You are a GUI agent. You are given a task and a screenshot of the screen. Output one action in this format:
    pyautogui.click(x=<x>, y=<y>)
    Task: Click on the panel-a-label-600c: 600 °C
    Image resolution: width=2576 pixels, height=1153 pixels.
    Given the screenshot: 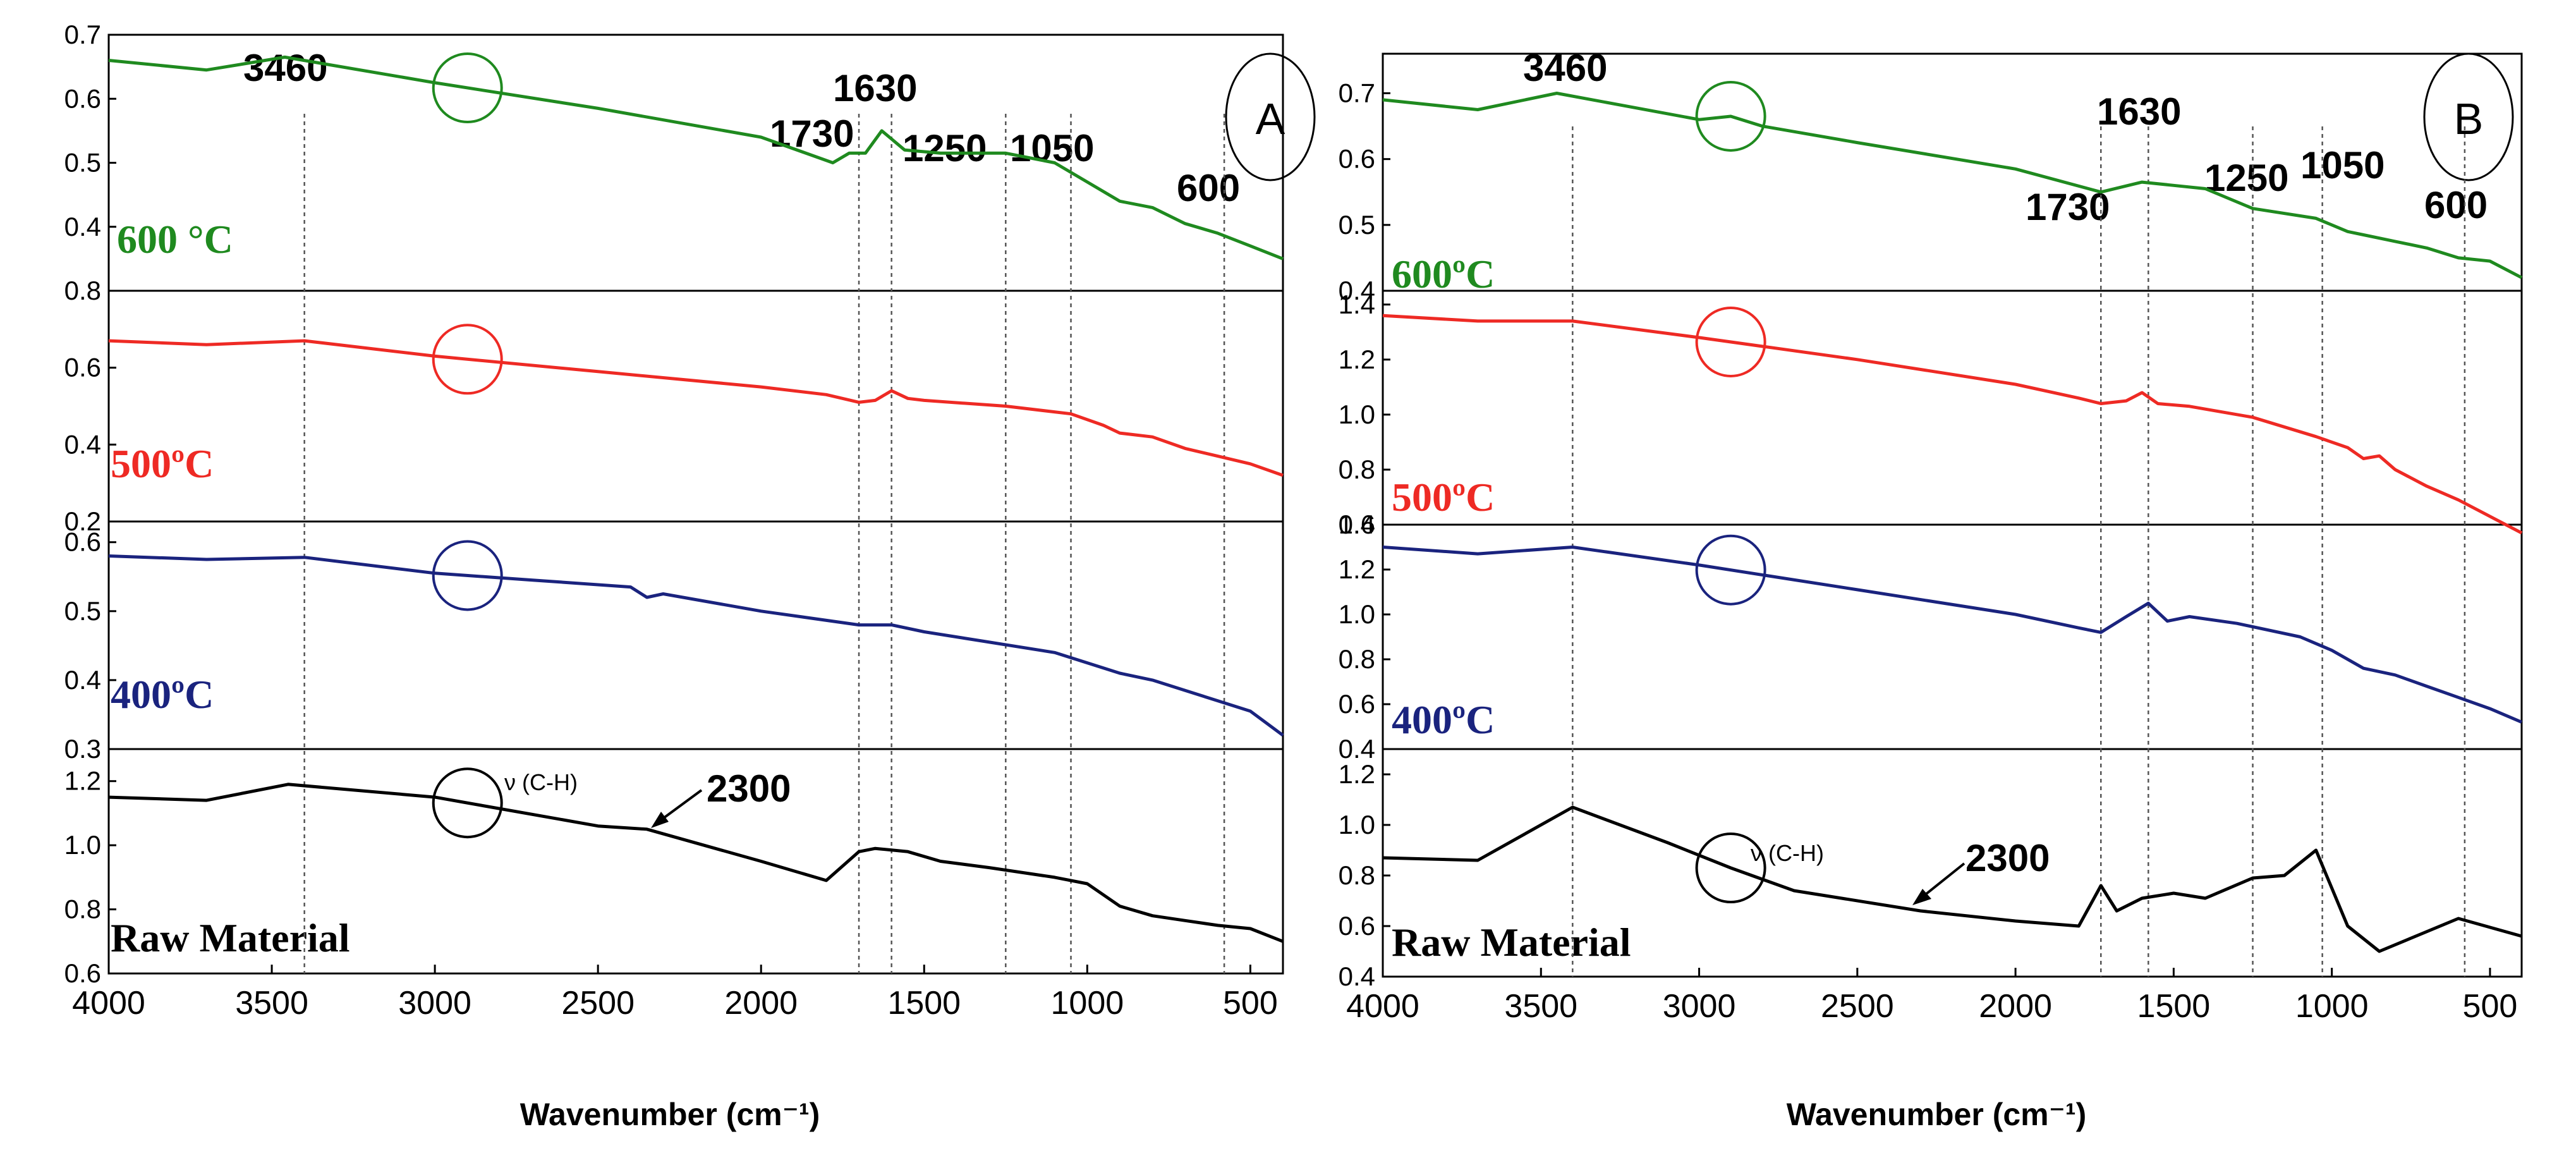 What is the action you would take?
    pyautogui.click(x=175, y=239)
    